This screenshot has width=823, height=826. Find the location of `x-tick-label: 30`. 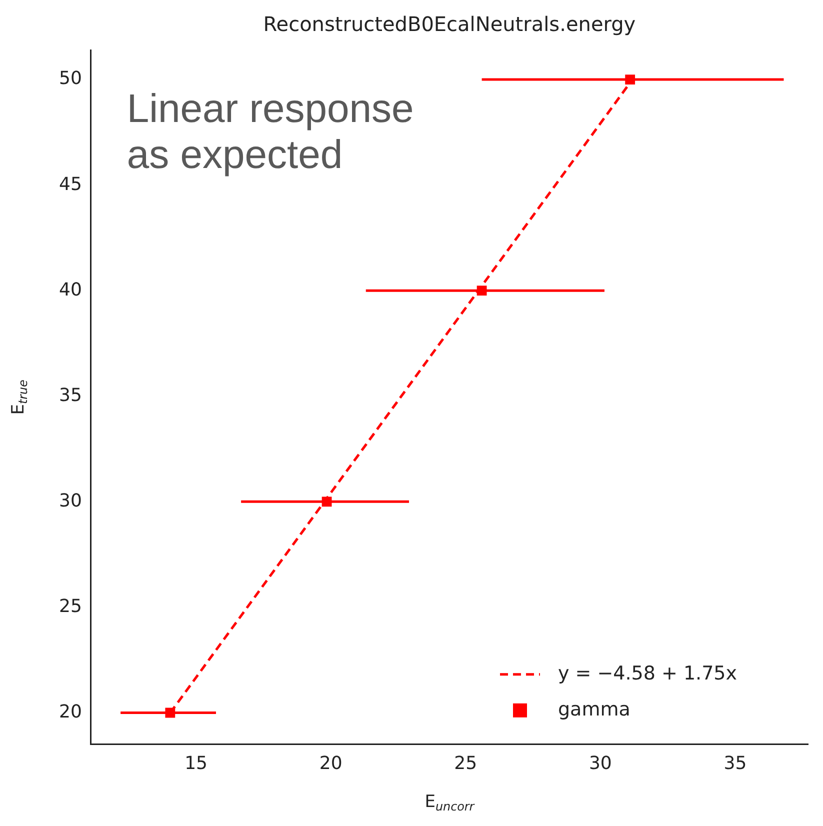

x-tick-label: 30 is located at coordinates (600, 763).